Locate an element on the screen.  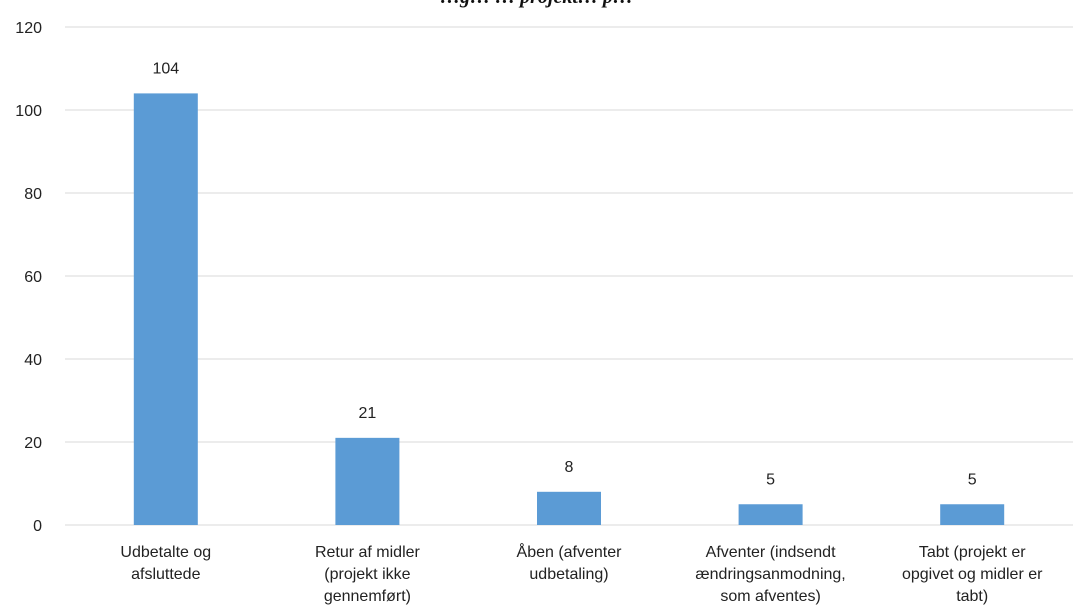
y-tick-label: 80 is located at coordinates (33, 194).